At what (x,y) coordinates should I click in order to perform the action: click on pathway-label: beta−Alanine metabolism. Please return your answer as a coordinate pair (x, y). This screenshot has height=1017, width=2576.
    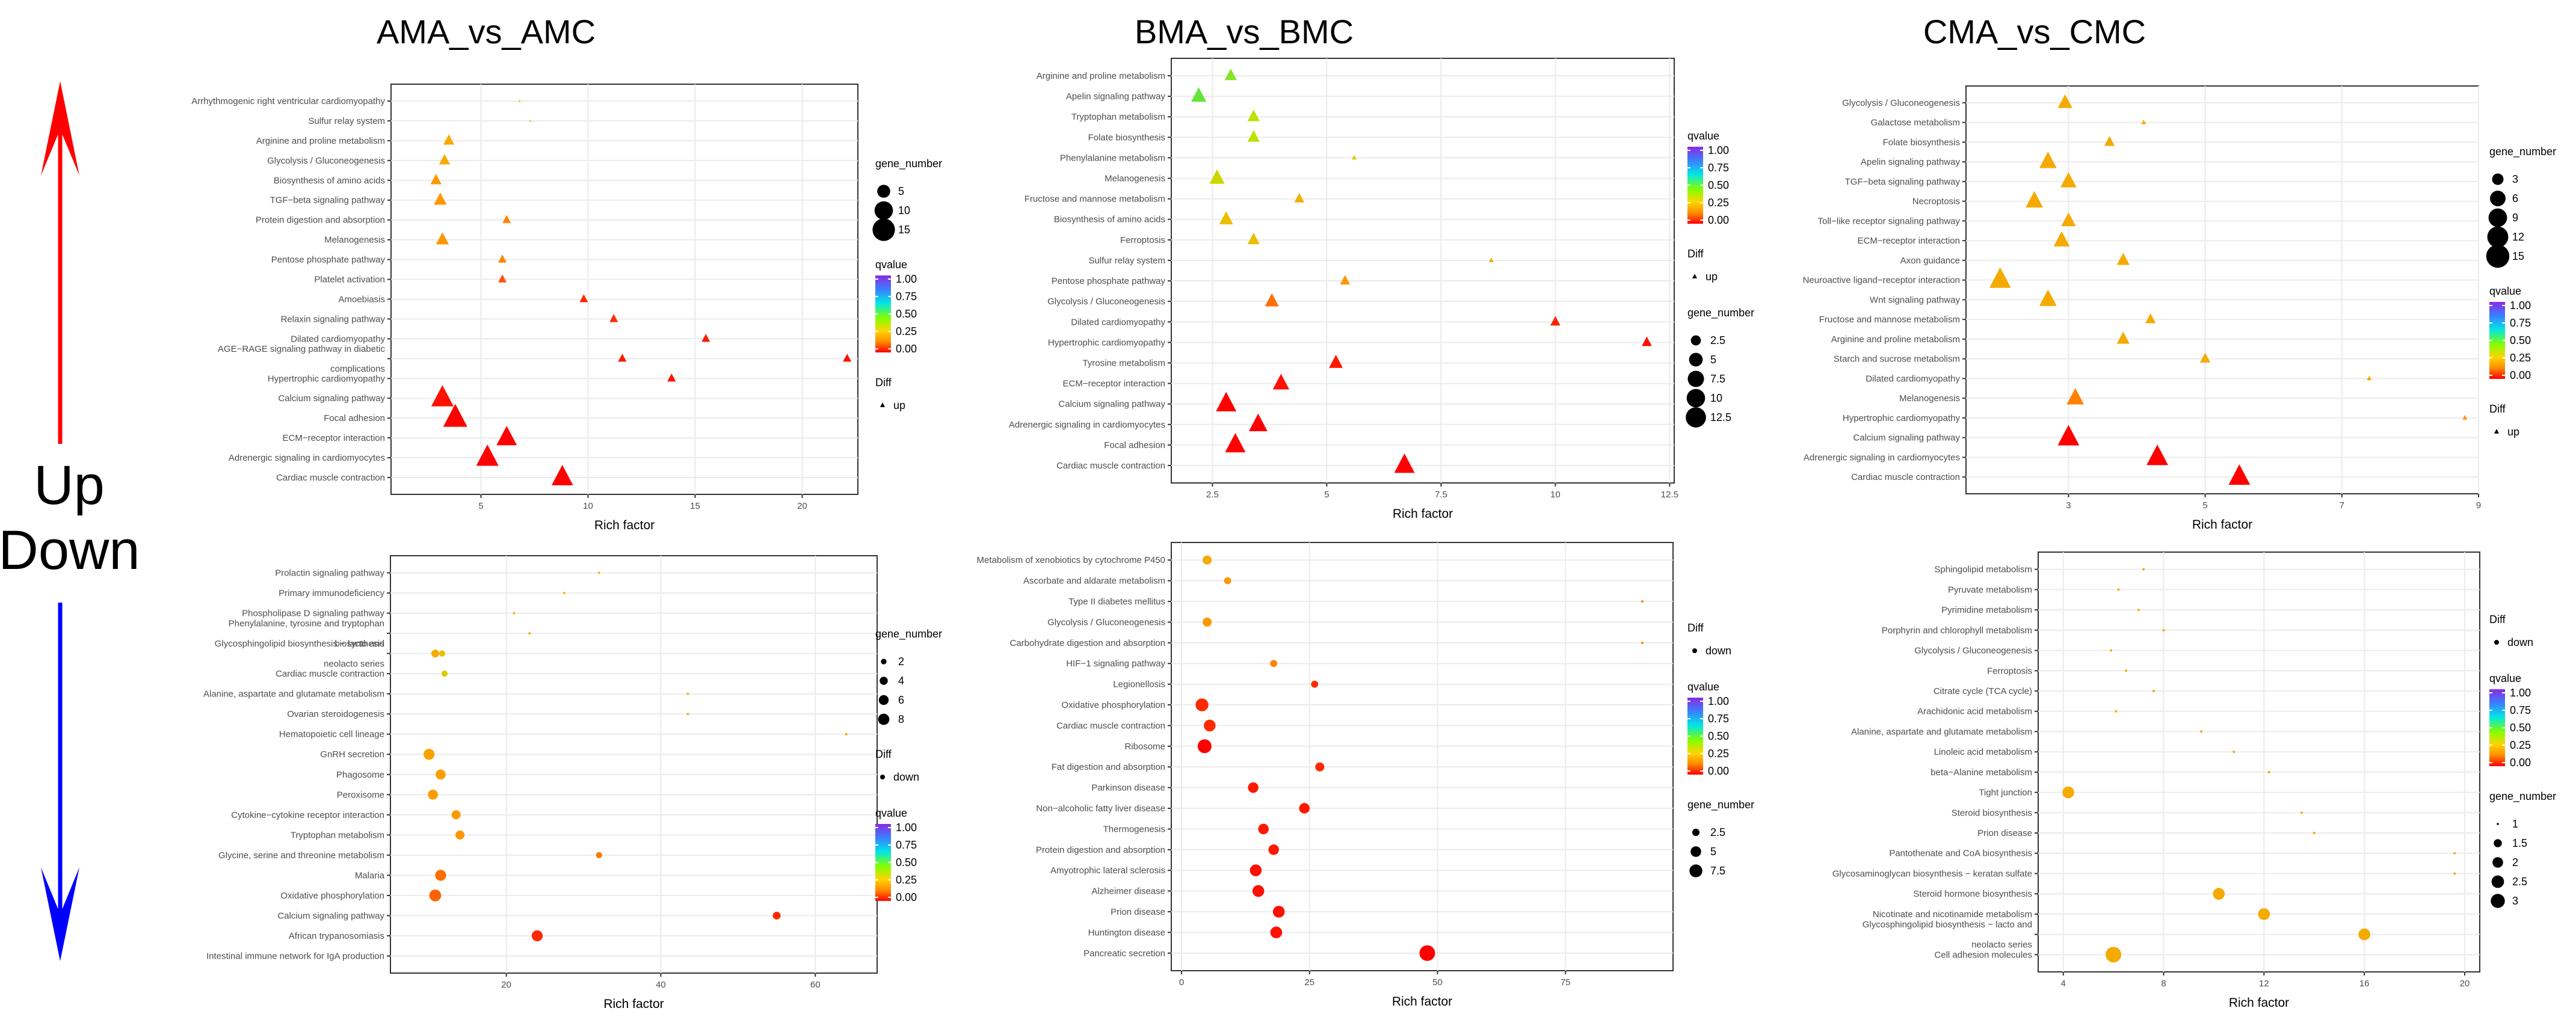
    Looking at the image, I should click on (1981, 772).